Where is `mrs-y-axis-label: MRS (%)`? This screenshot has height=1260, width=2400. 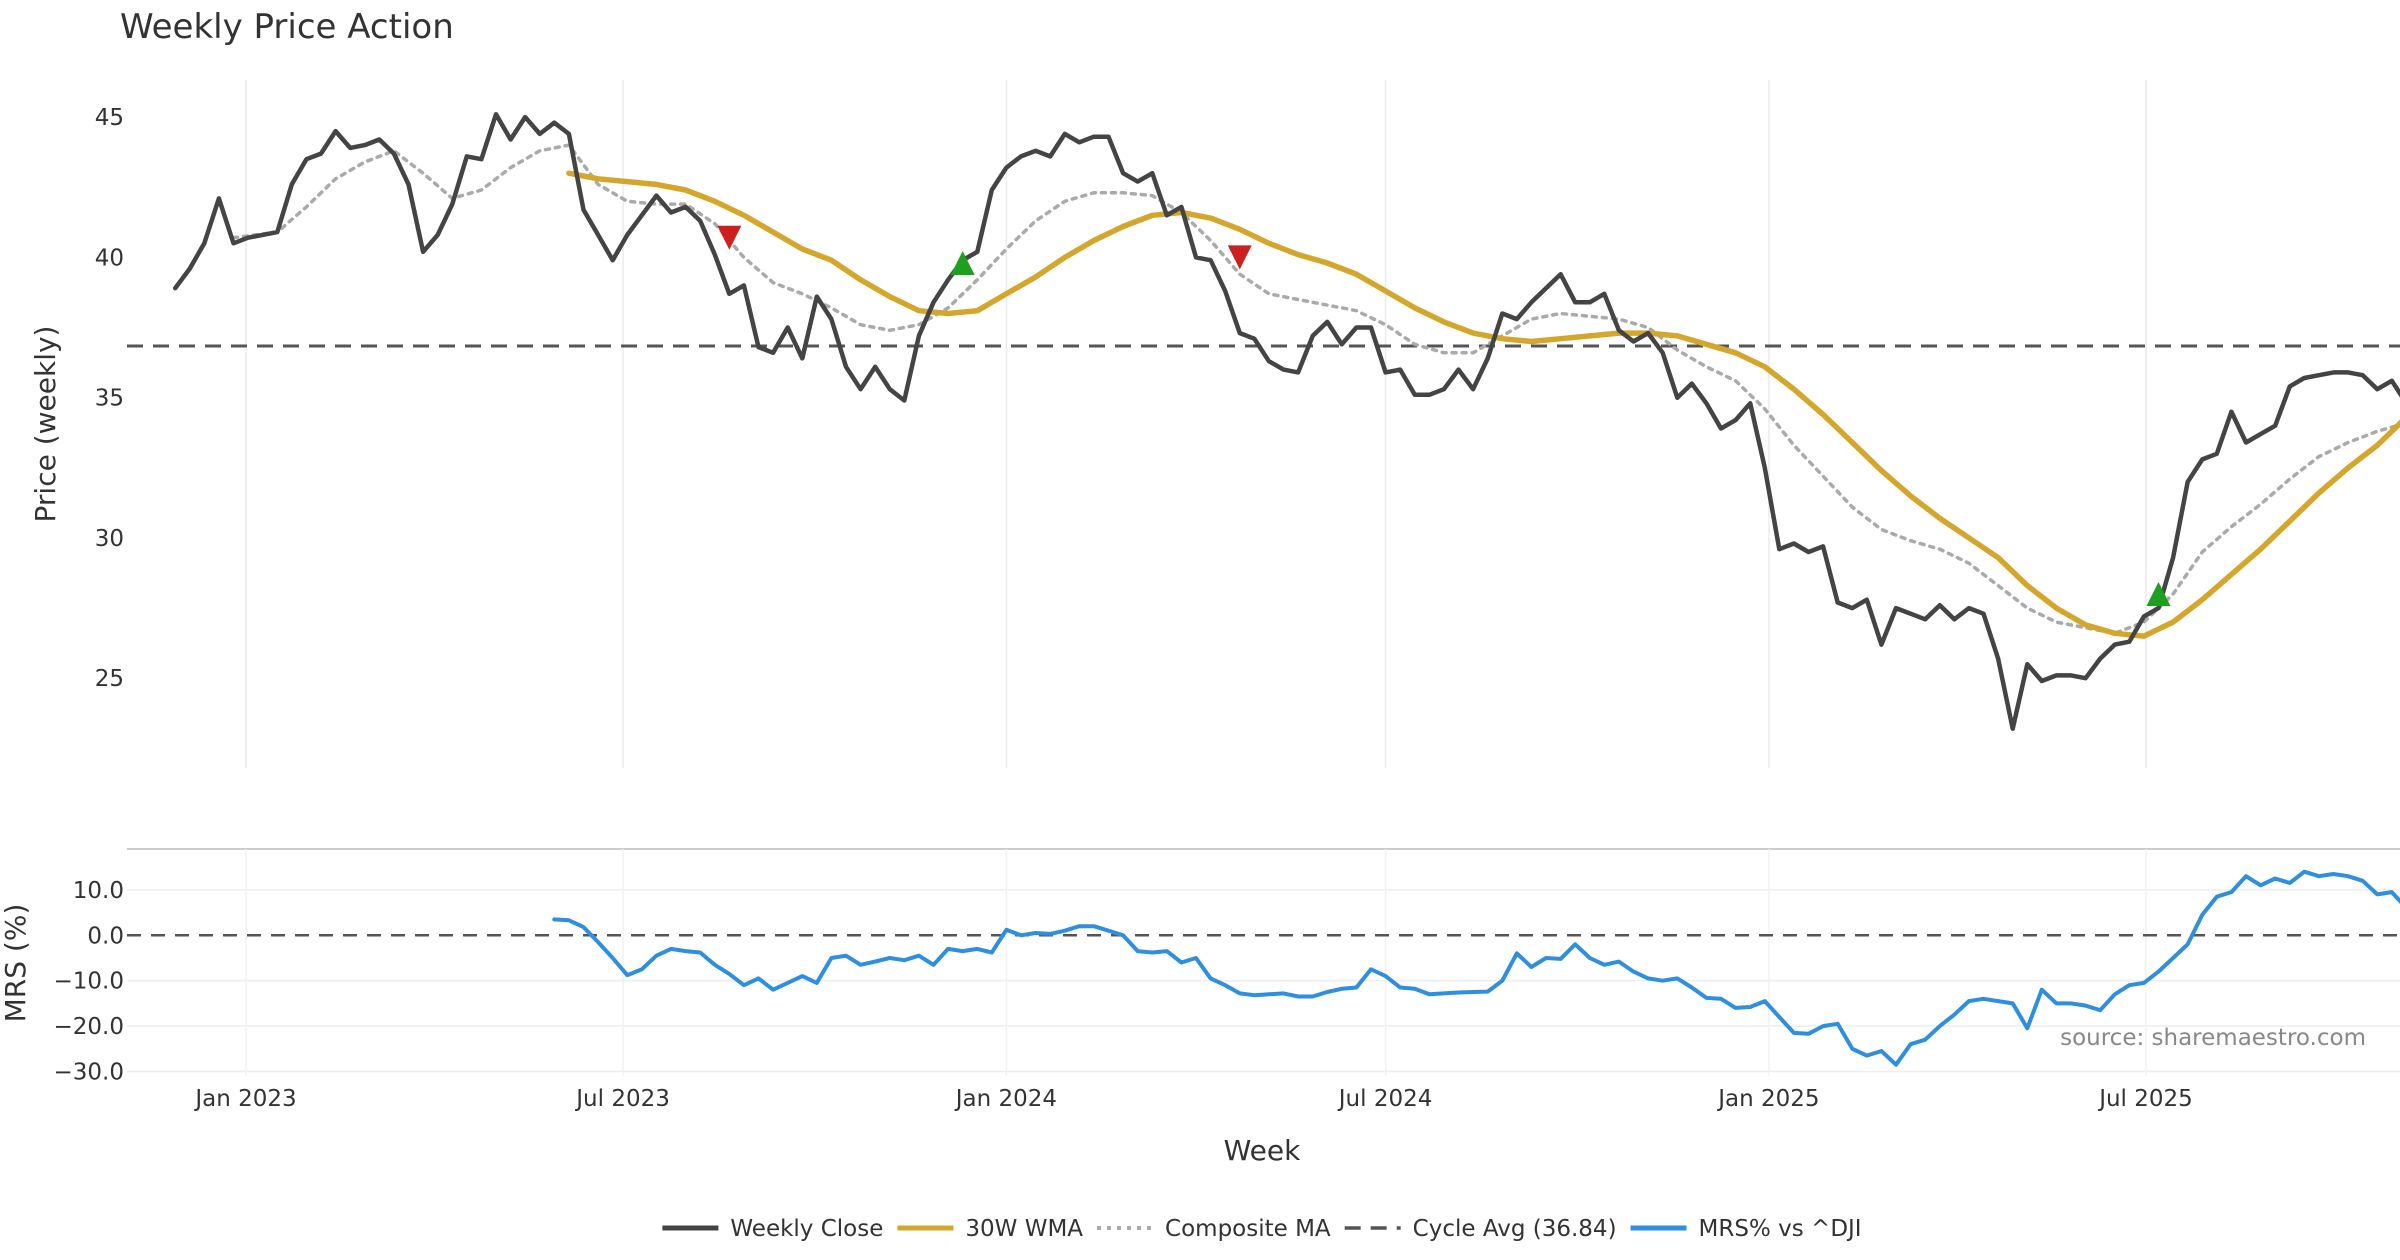 mrs-y-axis-label: MRS (%) is located at coordinates (16, 963).